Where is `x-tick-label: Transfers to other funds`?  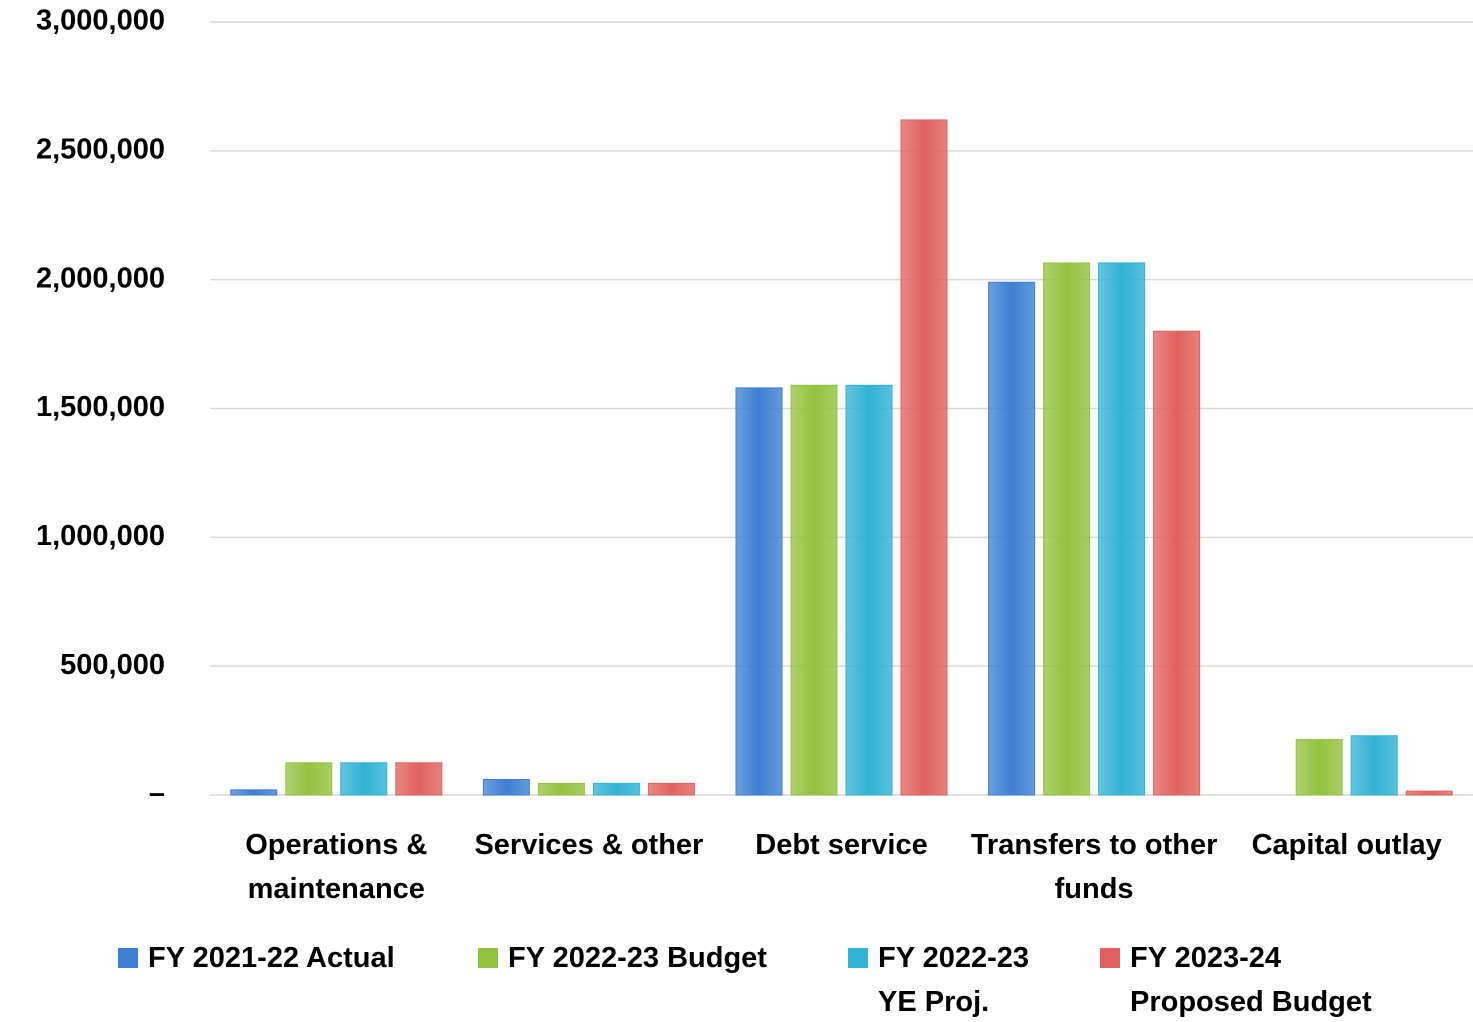 x-tick-label: Transfers to other funds is located at coordinates (1094, 867).